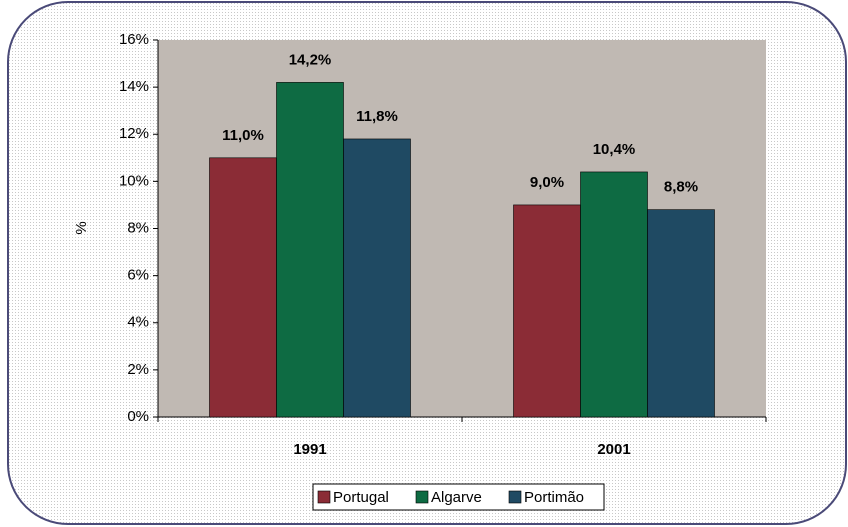 This screenshot has height=527, width=848. What do you see at coordinates (243, 135) in the screenshot?
I see `value-label: 11,0%` at bounding box center [243, 135].